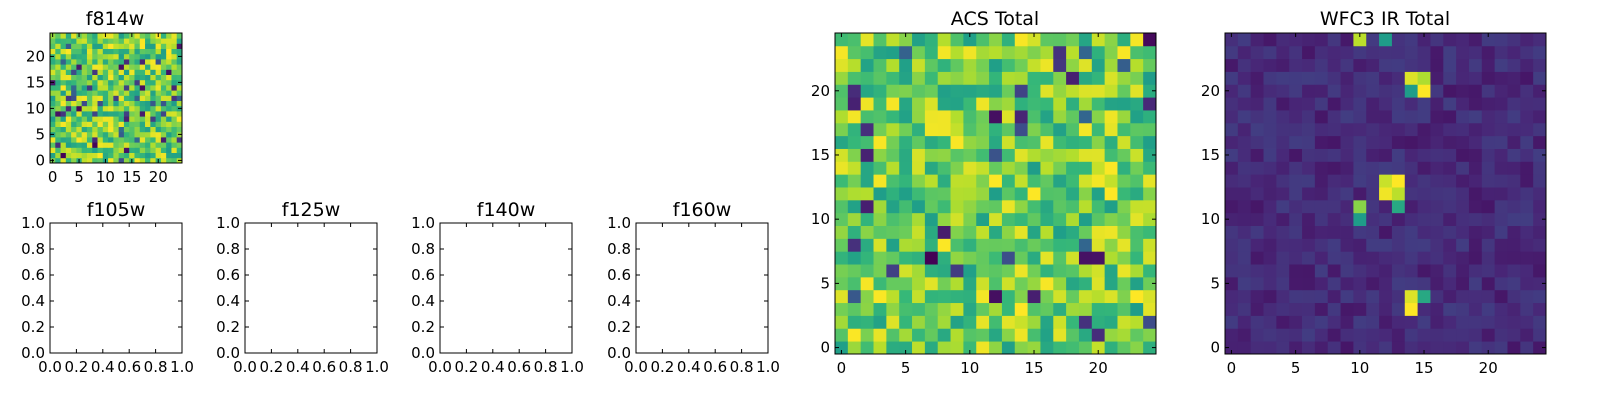  I want to click on x-tick-label: 0.6, so click(129, 367).